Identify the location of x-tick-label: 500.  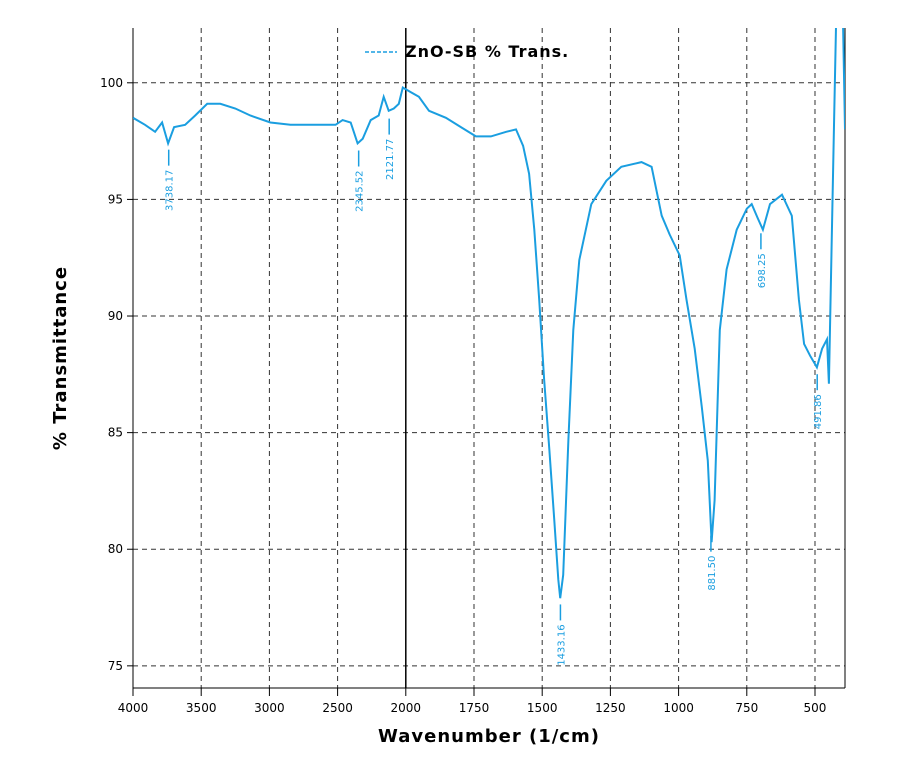
(815, 708).